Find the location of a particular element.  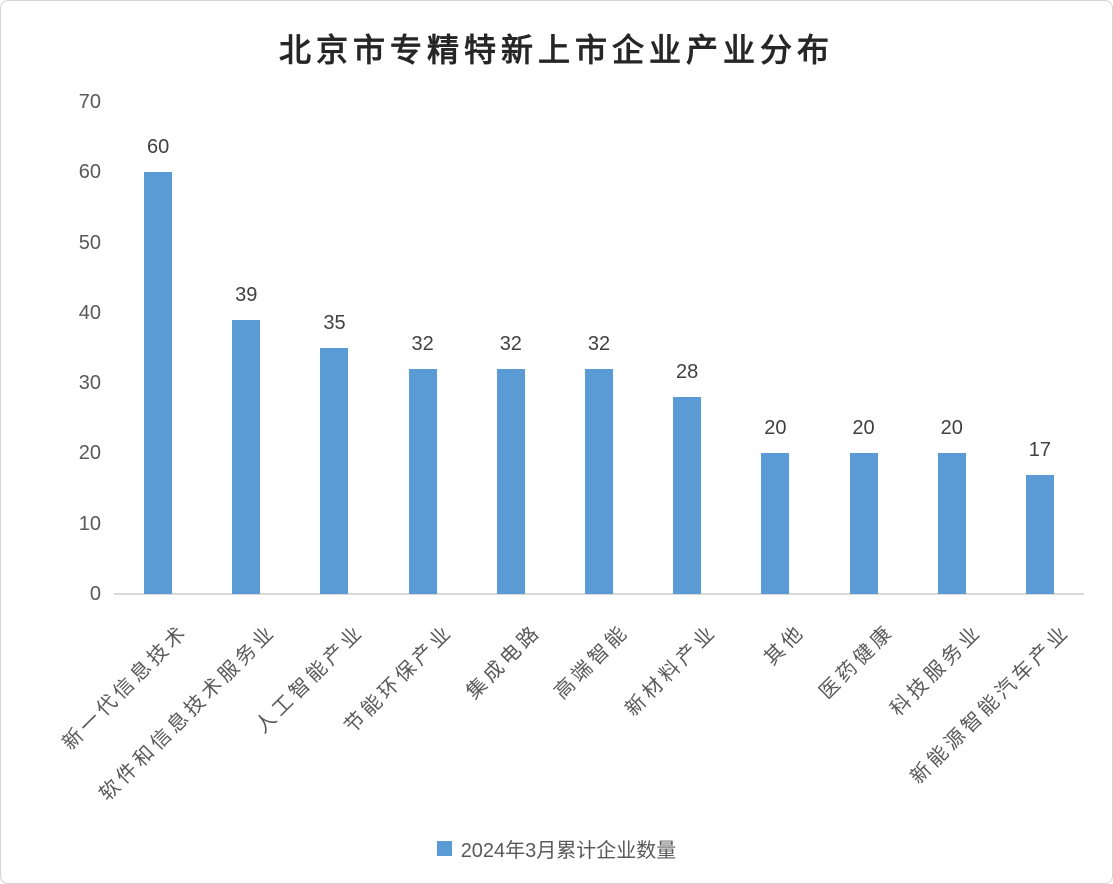

x-axis-category-label: 新材料产业 is located at coordinates (671, 670).